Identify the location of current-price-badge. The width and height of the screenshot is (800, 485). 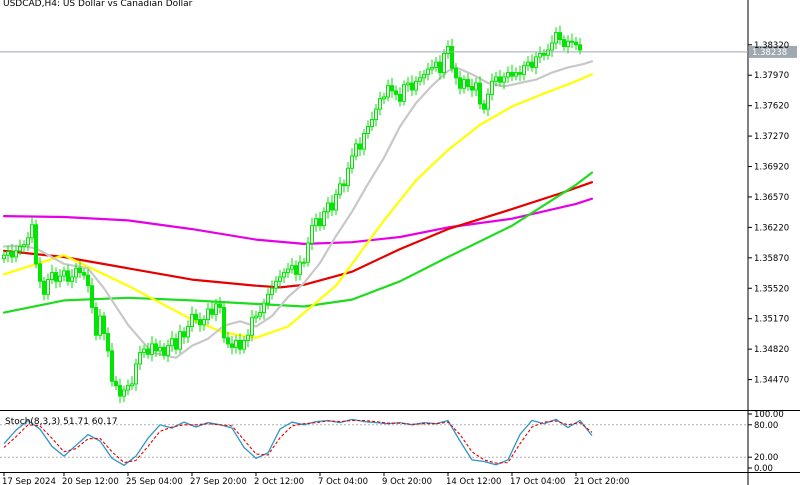
(773, 51).